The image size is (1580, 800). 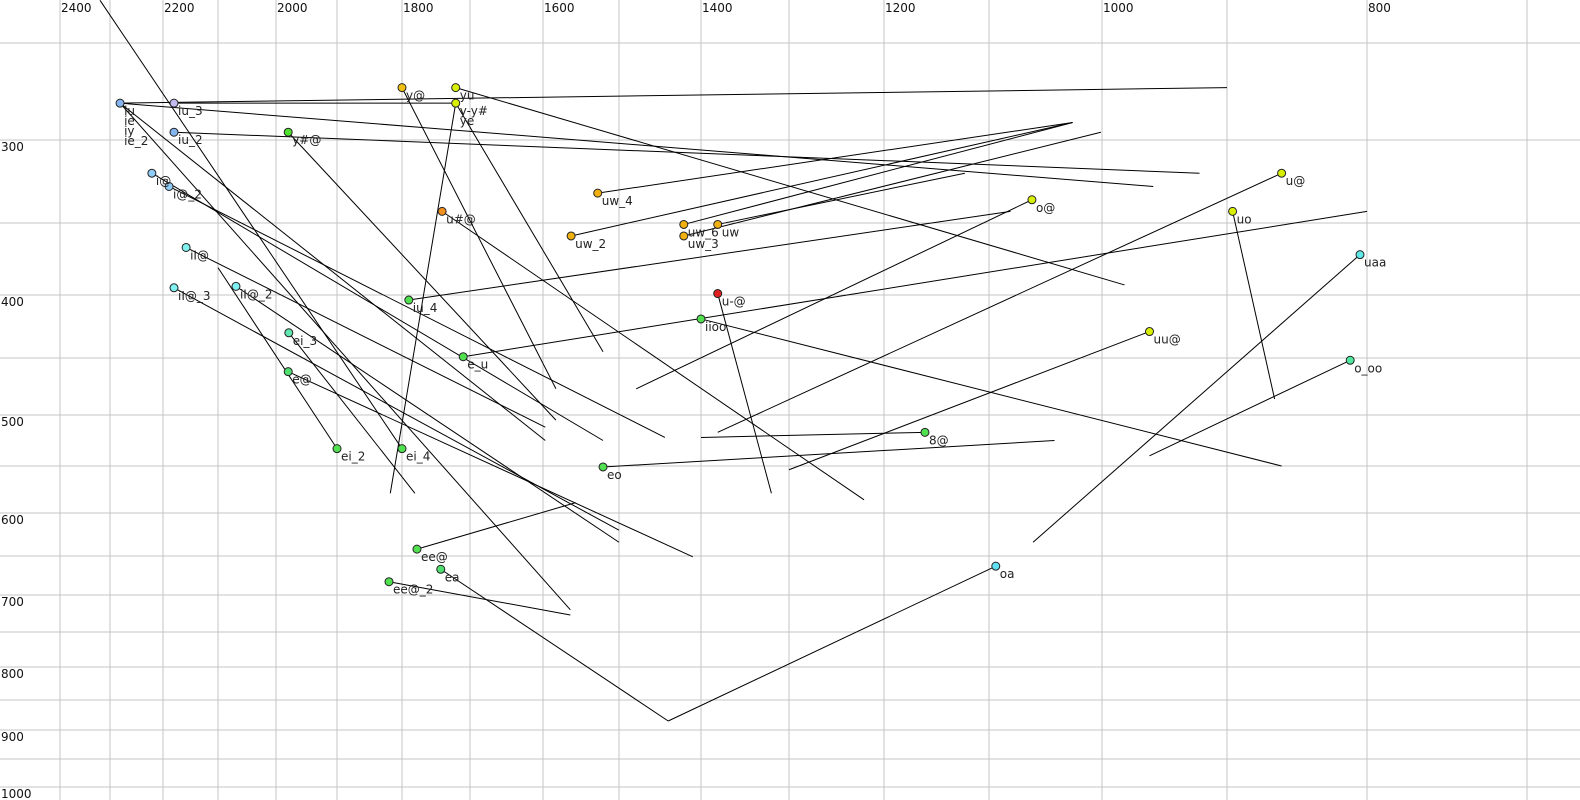 What do you see at coordinates (353, 457) in the screenshot?
I see `point-label: ei_2` at bounding box center [353, 457].